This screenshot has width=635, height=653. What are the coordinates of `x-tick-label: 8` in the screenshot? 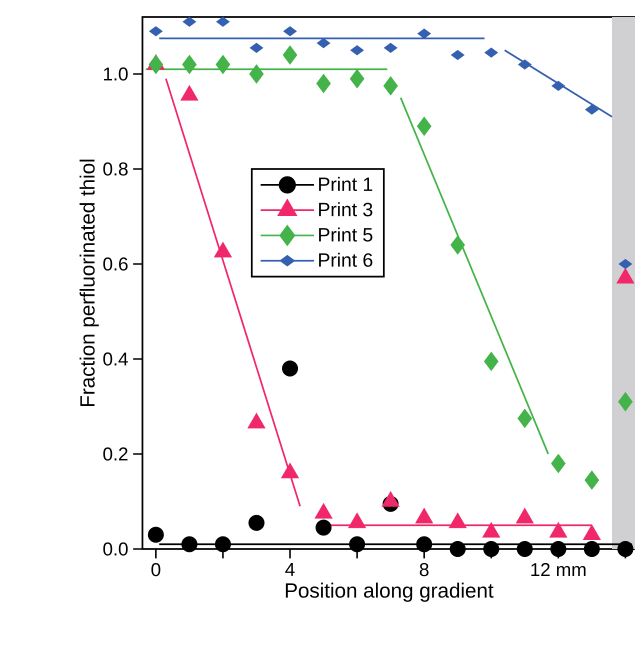 It's located at (424, 569).